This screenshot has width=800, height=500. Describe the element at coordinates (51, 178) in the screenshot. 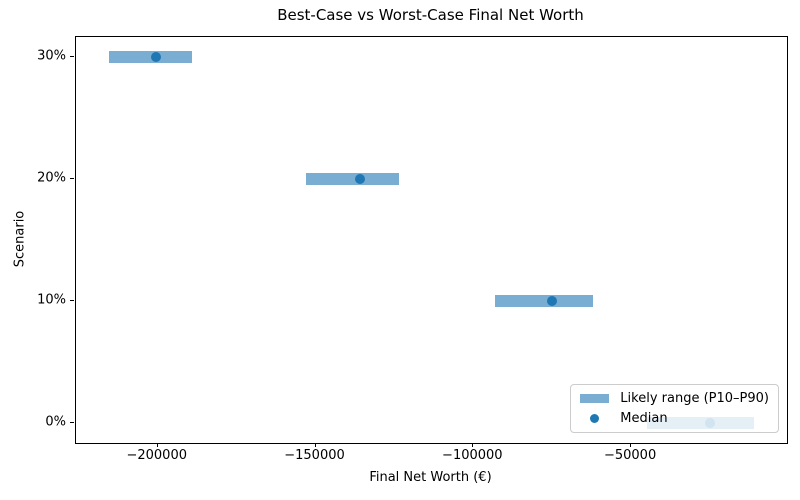

I see `y-tick-label: 20%` at that location.